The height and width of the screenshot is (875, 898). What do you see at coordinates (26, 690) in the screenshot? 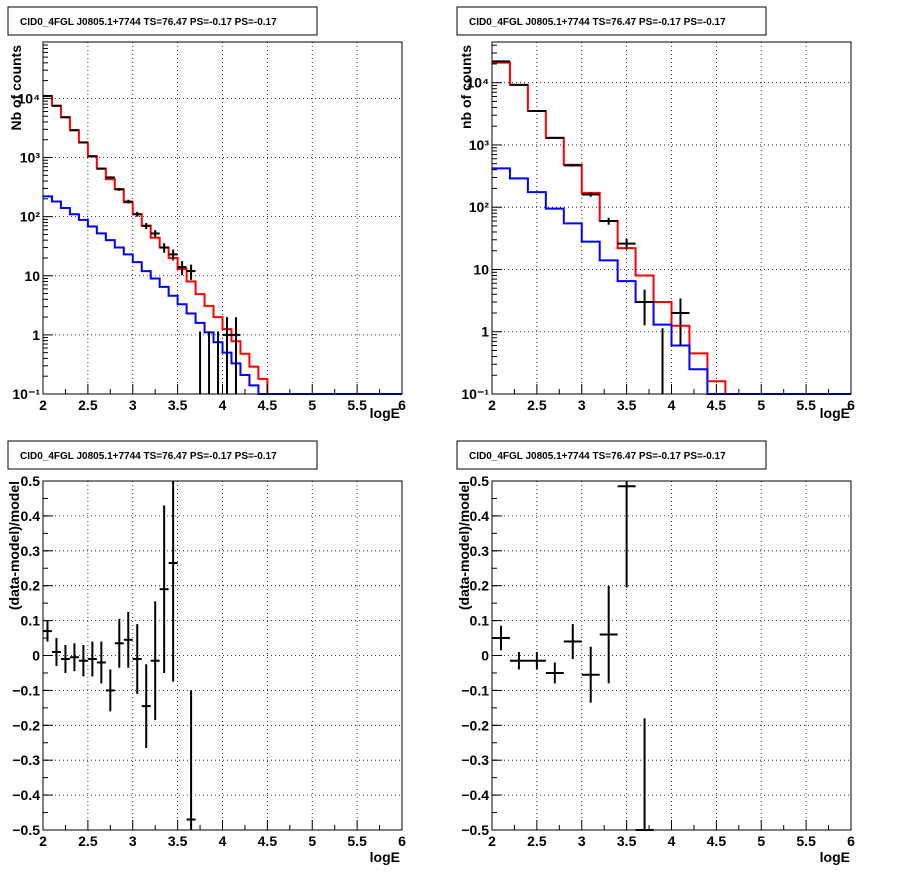
I see `y-tick-label: −0.1` at bounding box center [26, 690].